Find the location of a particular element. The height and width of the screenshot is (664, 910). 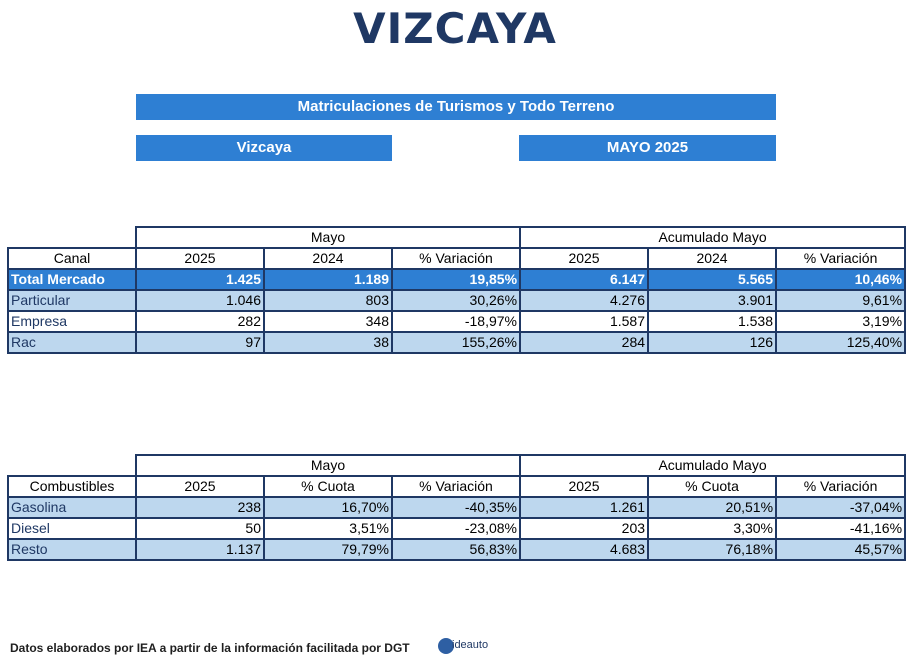

cell: 1.425 is located at coordinates (200, 279).